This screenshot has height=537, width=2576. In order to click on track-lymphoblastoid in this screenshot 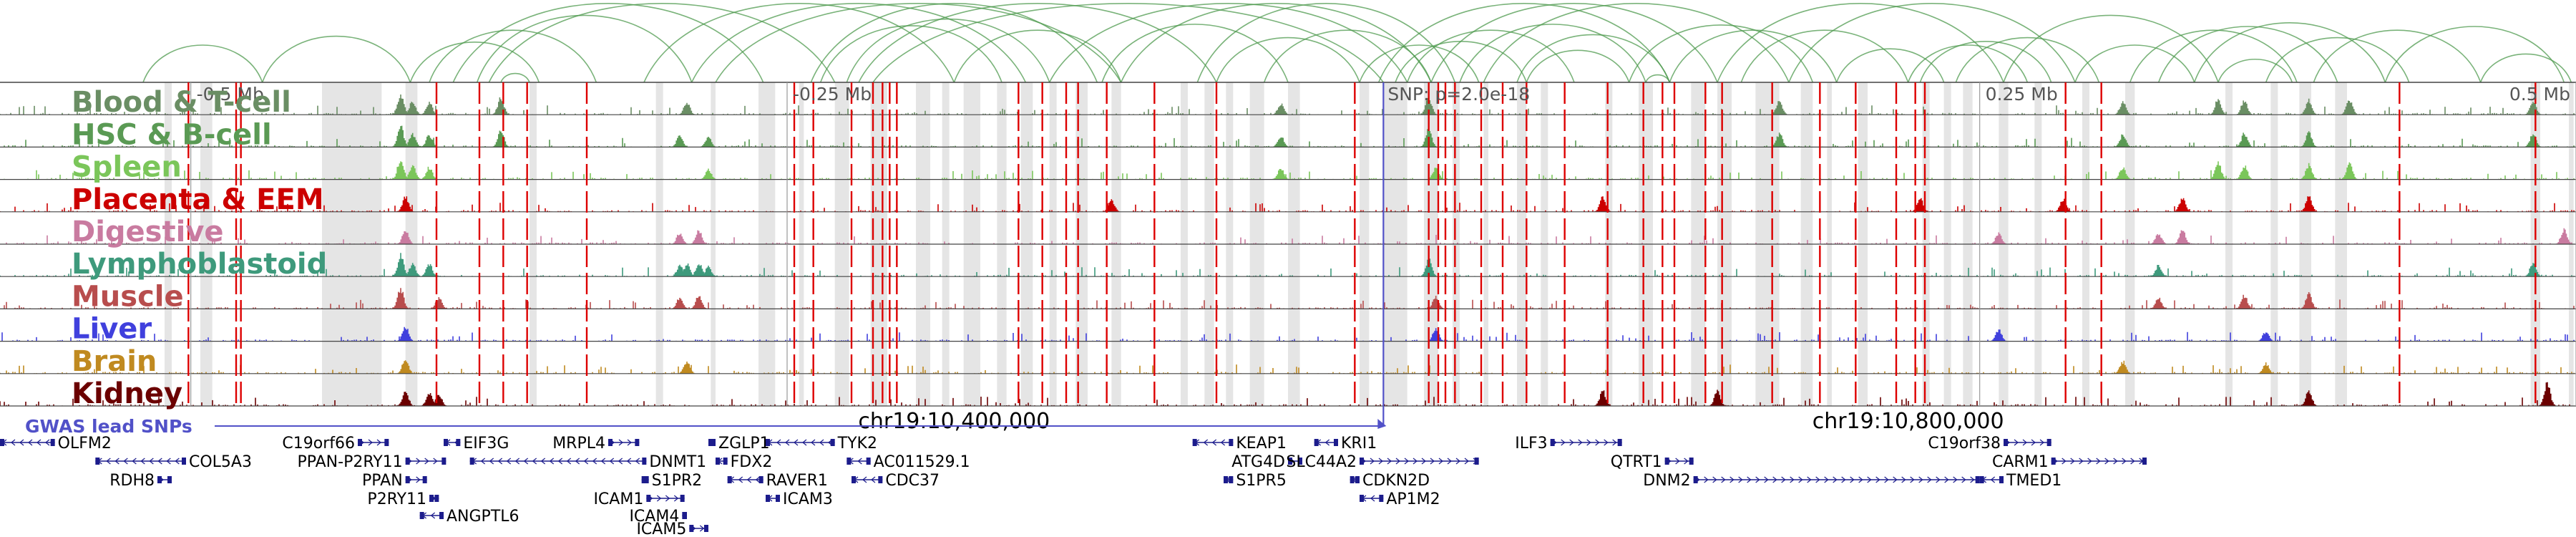, I will do `click(1288, 265)`.